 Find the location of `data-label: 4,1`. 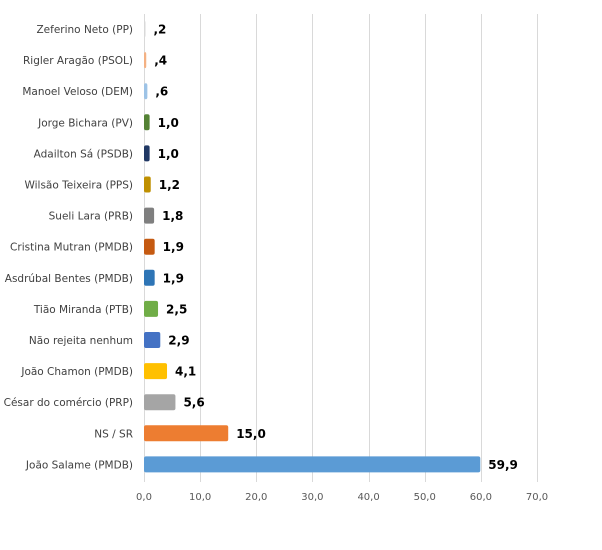

data-label: 4,1 is located at coordinates (185, 372).